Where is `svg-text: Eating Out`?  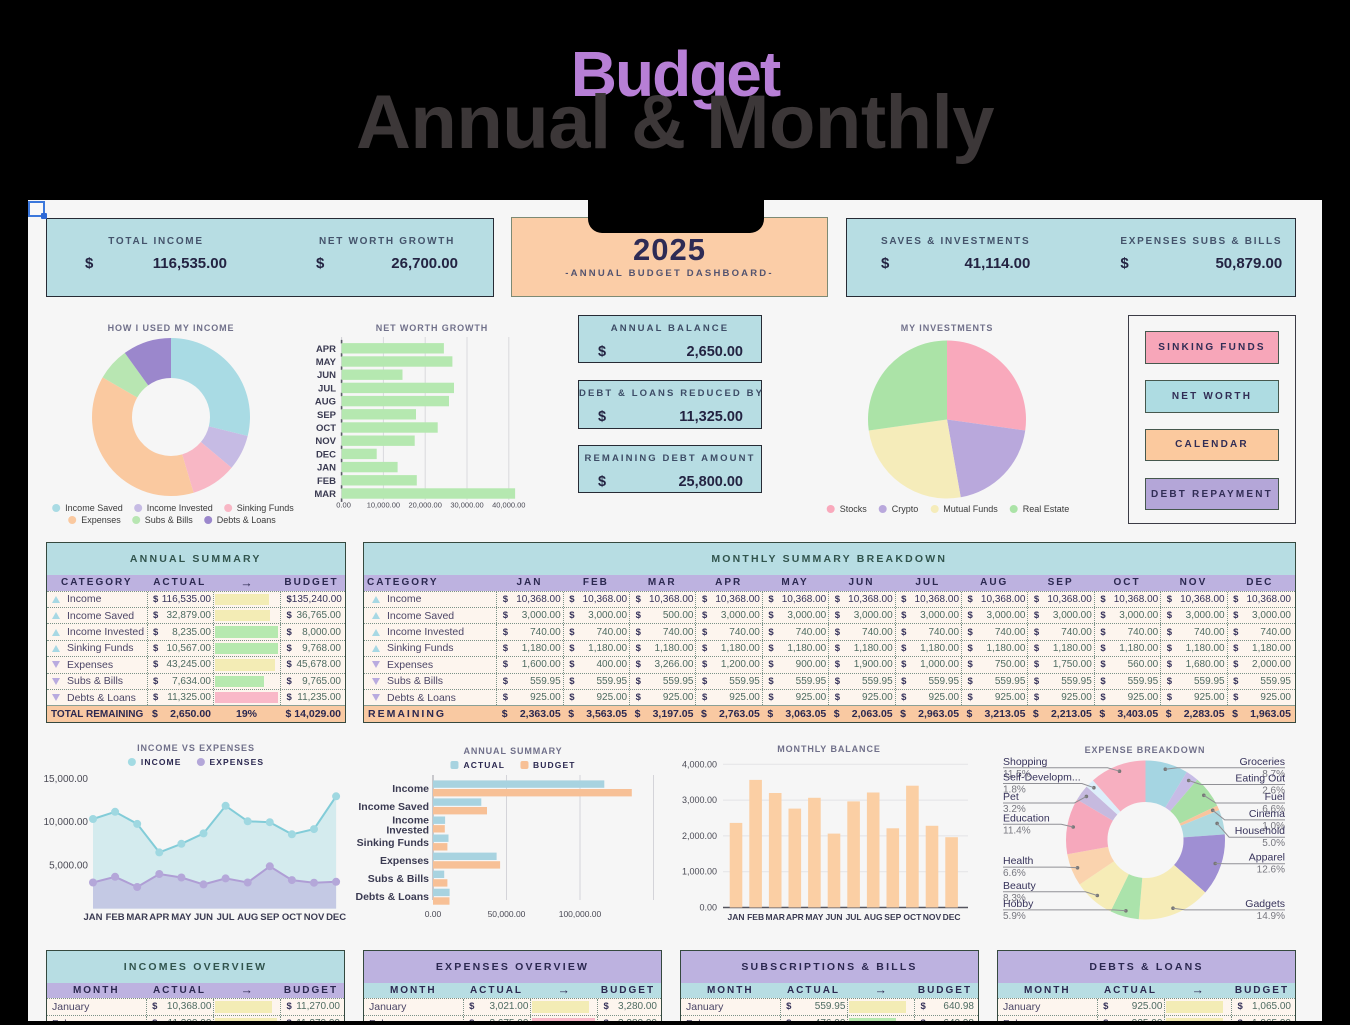 svg-text: Eating Out is located at coordinates (1260, 779).